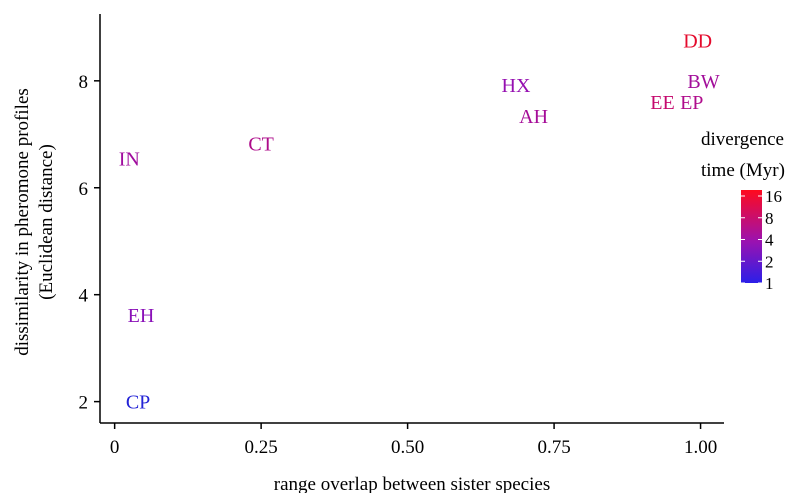 The height and width of the screenshot is (493, 810). Describe the element at coordinates (751, 236) in the screenshot. I see `legend-color-bar` at that location.